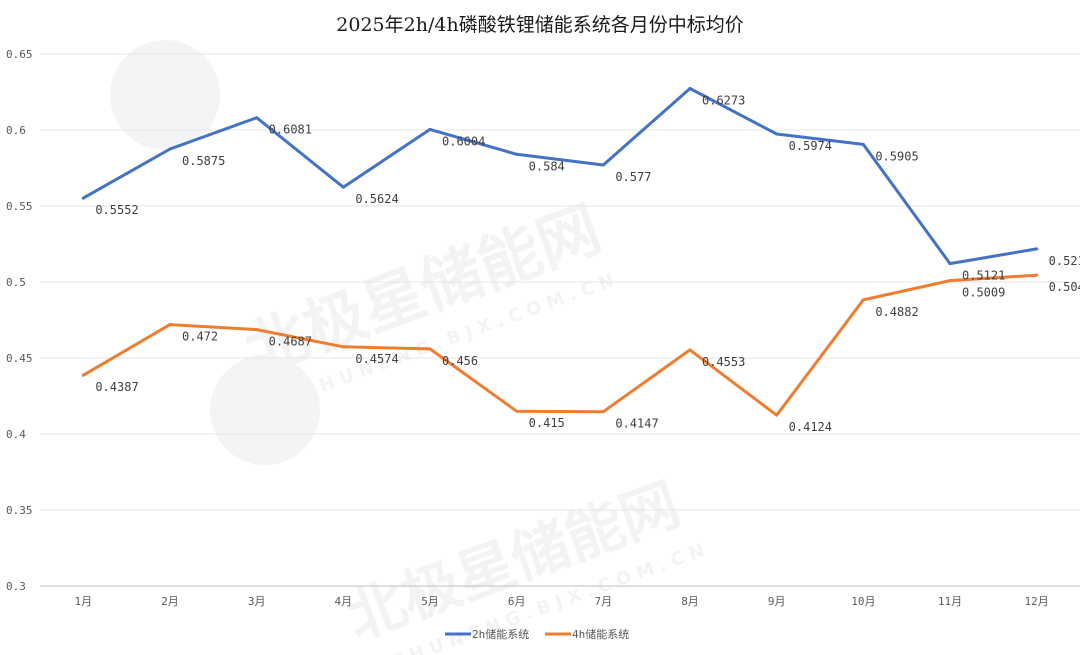  Describe the element at coordinates (950, 601) in the screenshot. I see `x-tick-label: 11月` at that location.